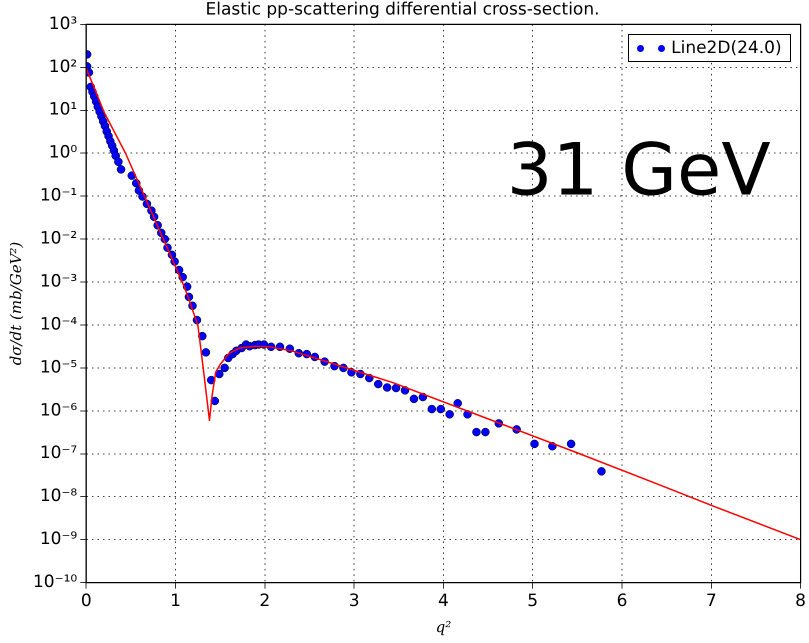 The height and width of the screenshot is (643, 809). Describe the element at coordinates (59, 410) in the screenshot. I see `y-tick-label: 10⁻⁶` at that location.